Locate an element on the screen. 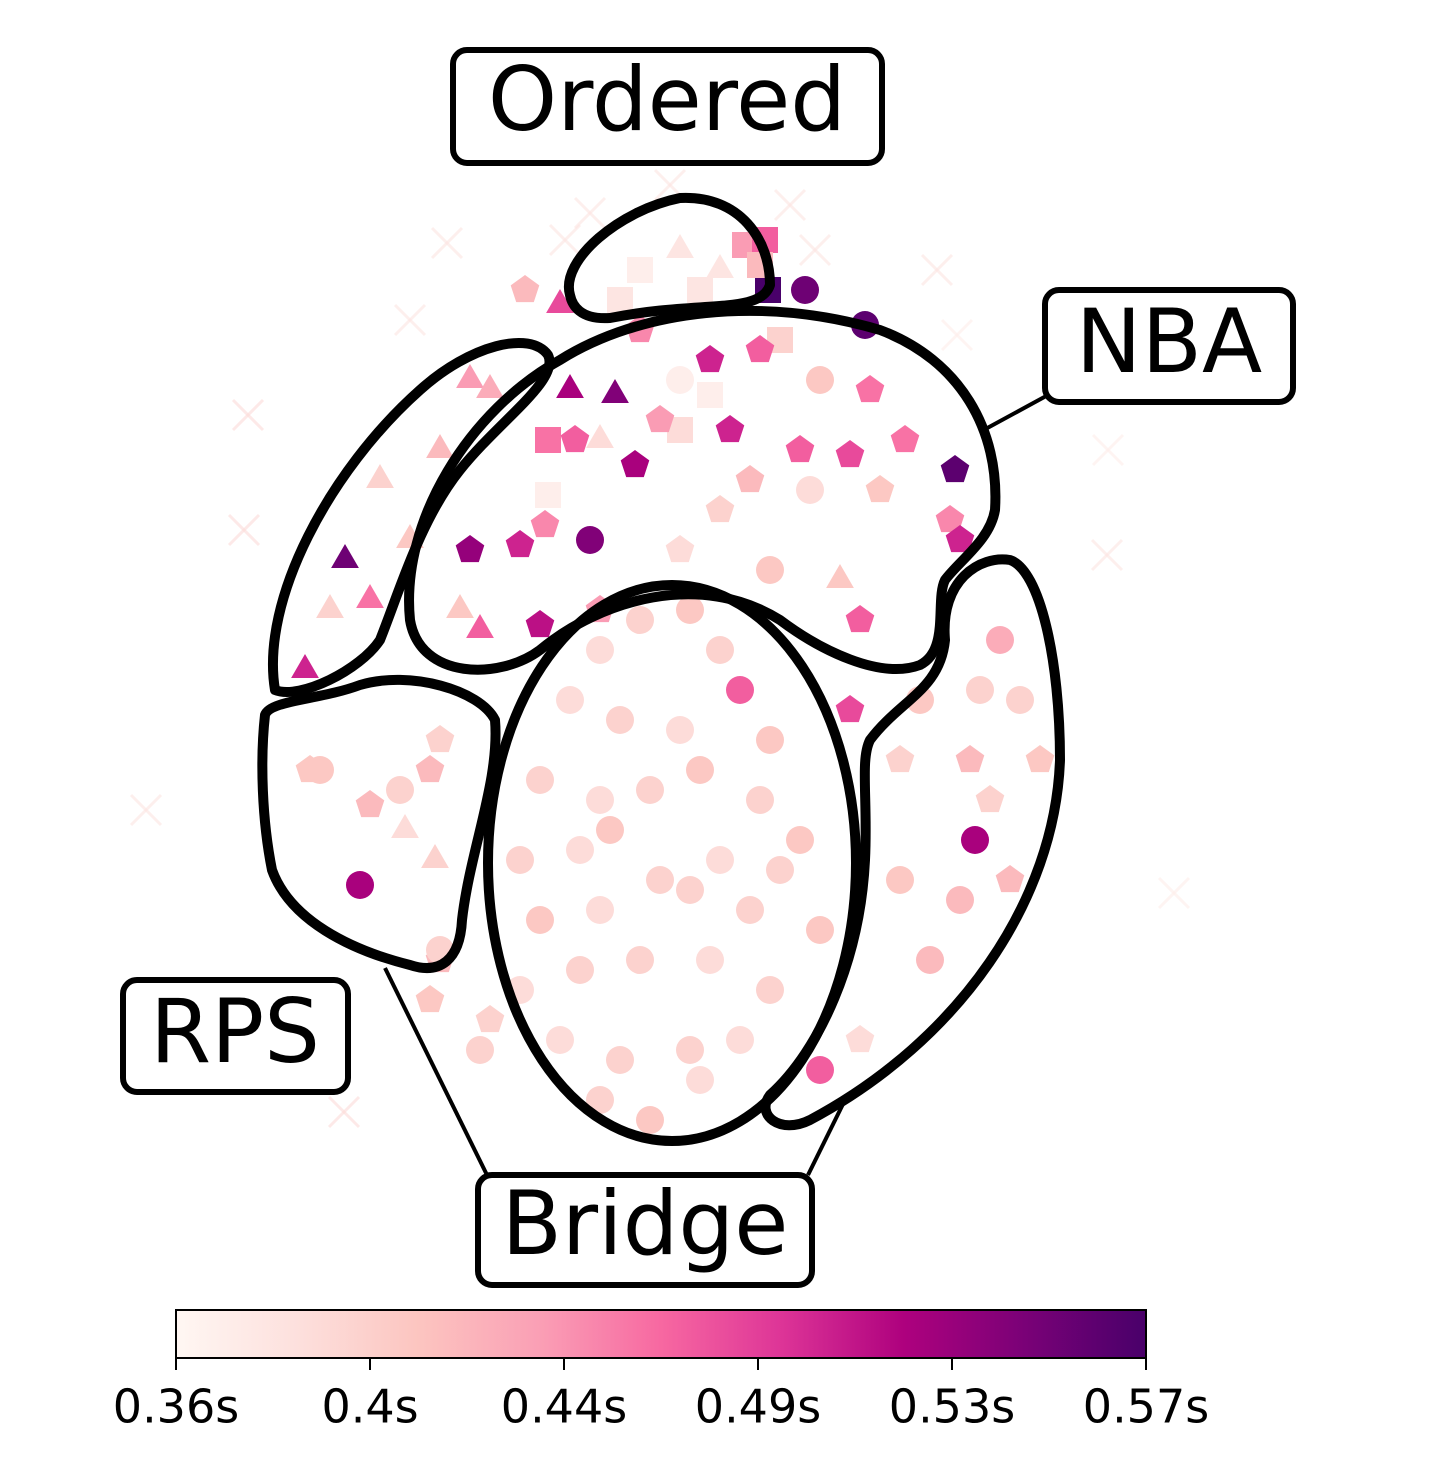 The image size is (1435, 1466). annotation-label: NBA is located at coordinates (1169, 341).